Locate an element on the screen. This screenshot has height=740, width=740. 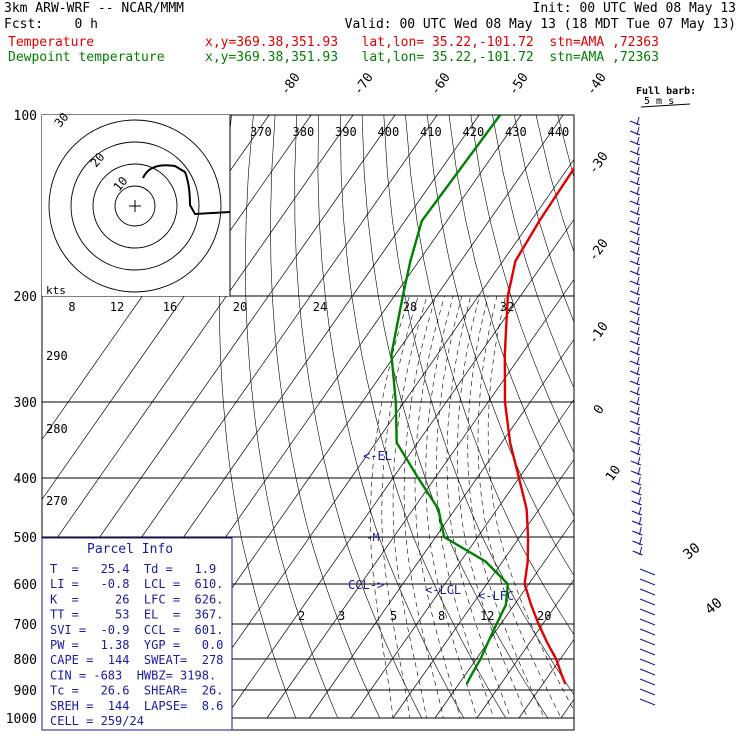
mixing-ratio-label: 2 is located at coordinates (301, 616).